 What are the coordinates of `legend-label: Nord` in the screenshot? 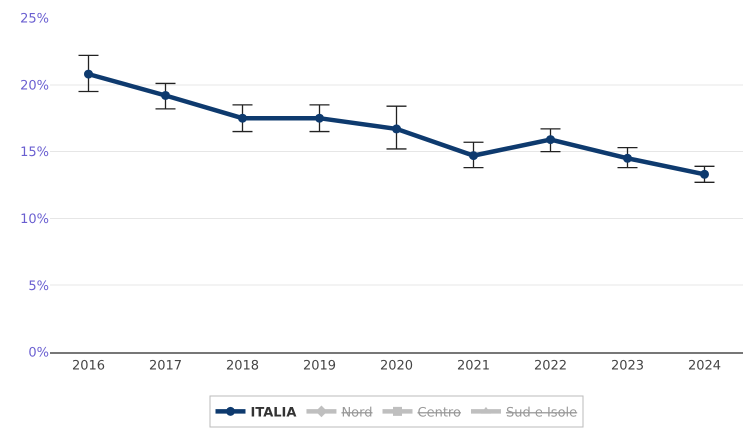 It's located at (356, 412).